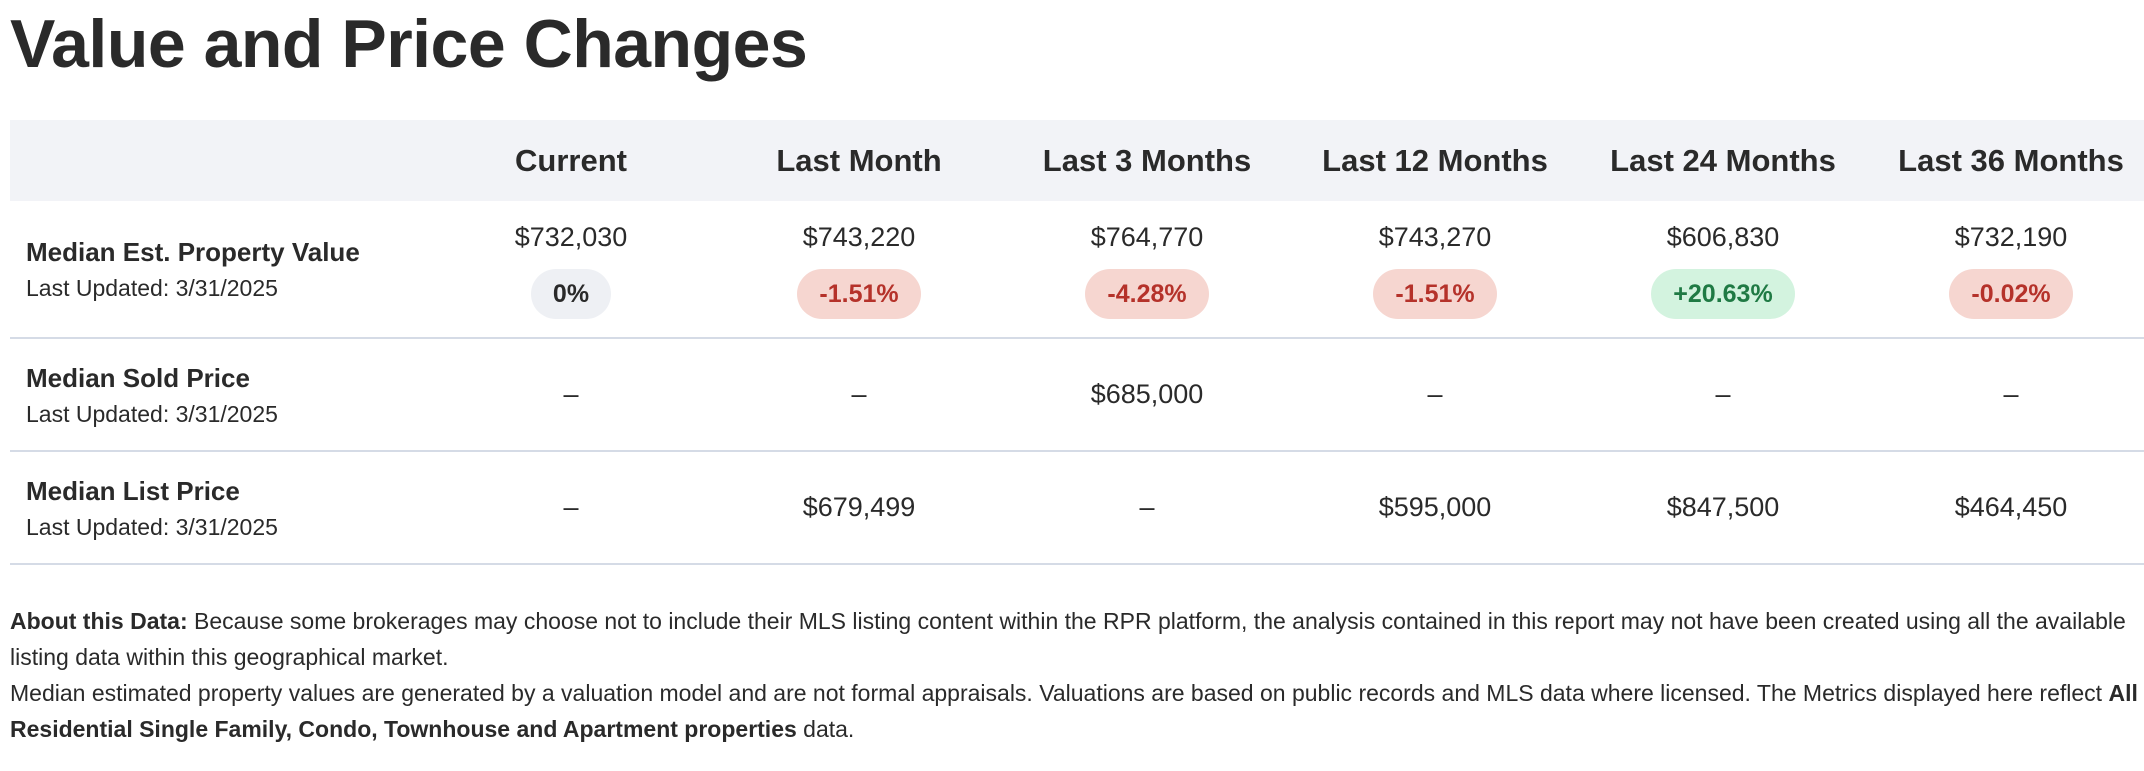 The height and width of the screenshot is (771, 2144). What do you see at coordinates (133, 490) in the screenshot?
I see `row-title: Median List Price` at bounding box center [133, 490].